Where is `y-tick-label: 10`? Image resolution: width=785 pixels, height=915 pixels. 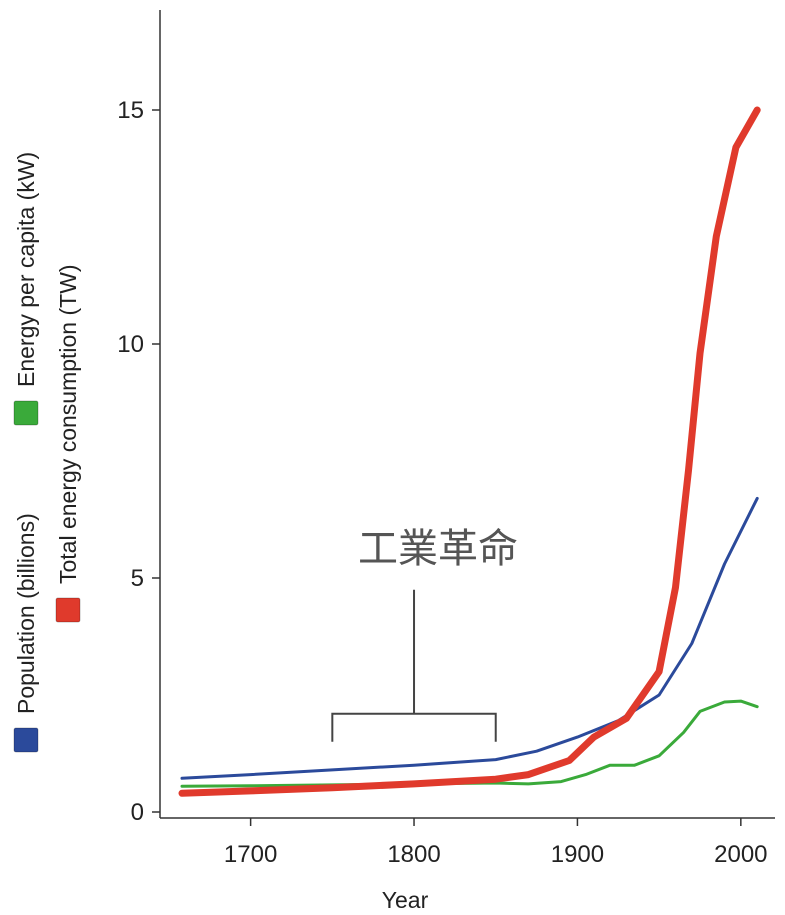 y-tick-label: 10 is located at coordinates (130, 344).